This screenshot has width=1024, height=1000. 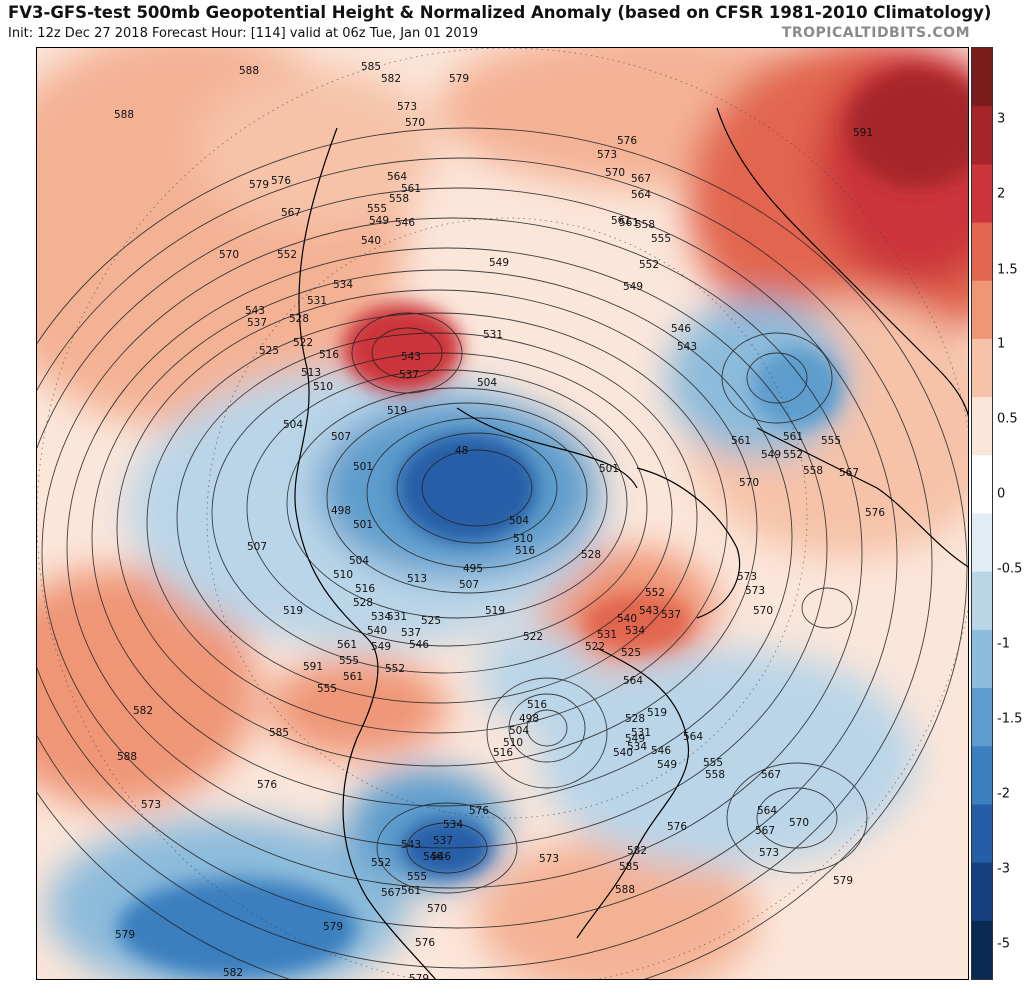 What do you see at coordinates (769, 853) in the screenshot?
I see `contour-label: 573` at bounding box center [769, 853].